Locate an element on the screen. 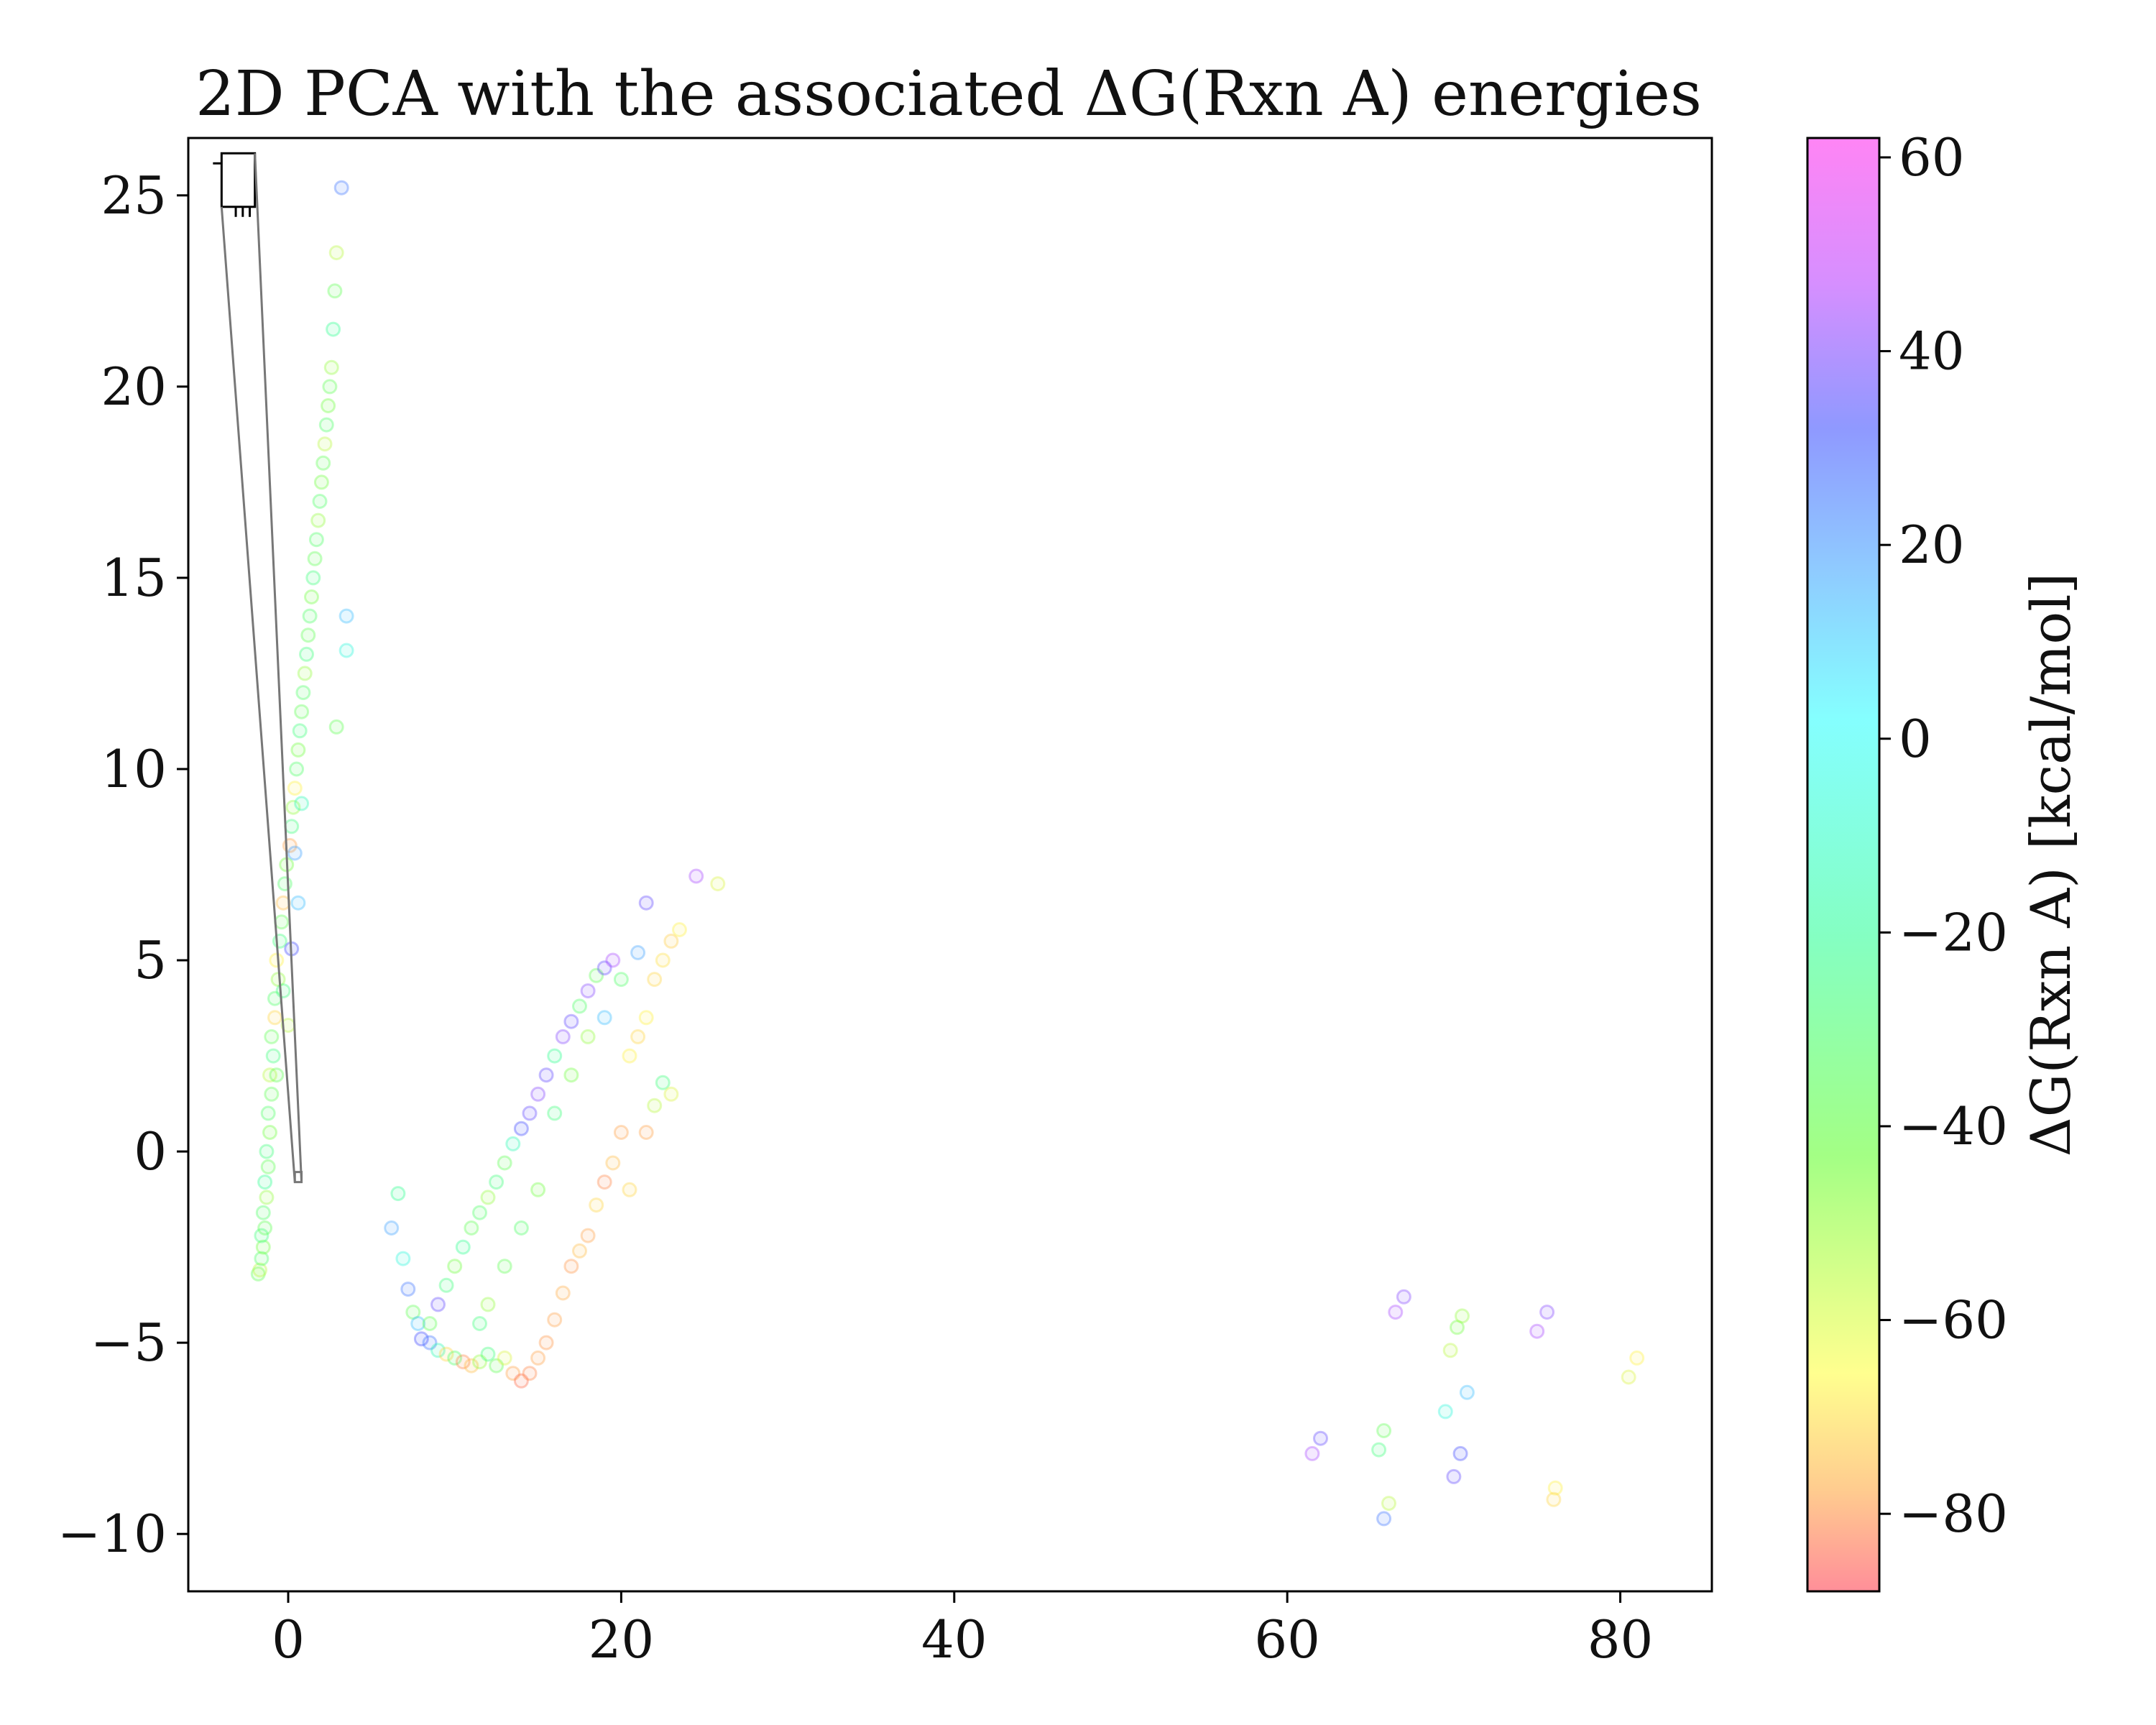  y-axis: −10 −5 0 5 10 15 20 25 is located at coordinates (123, 864).